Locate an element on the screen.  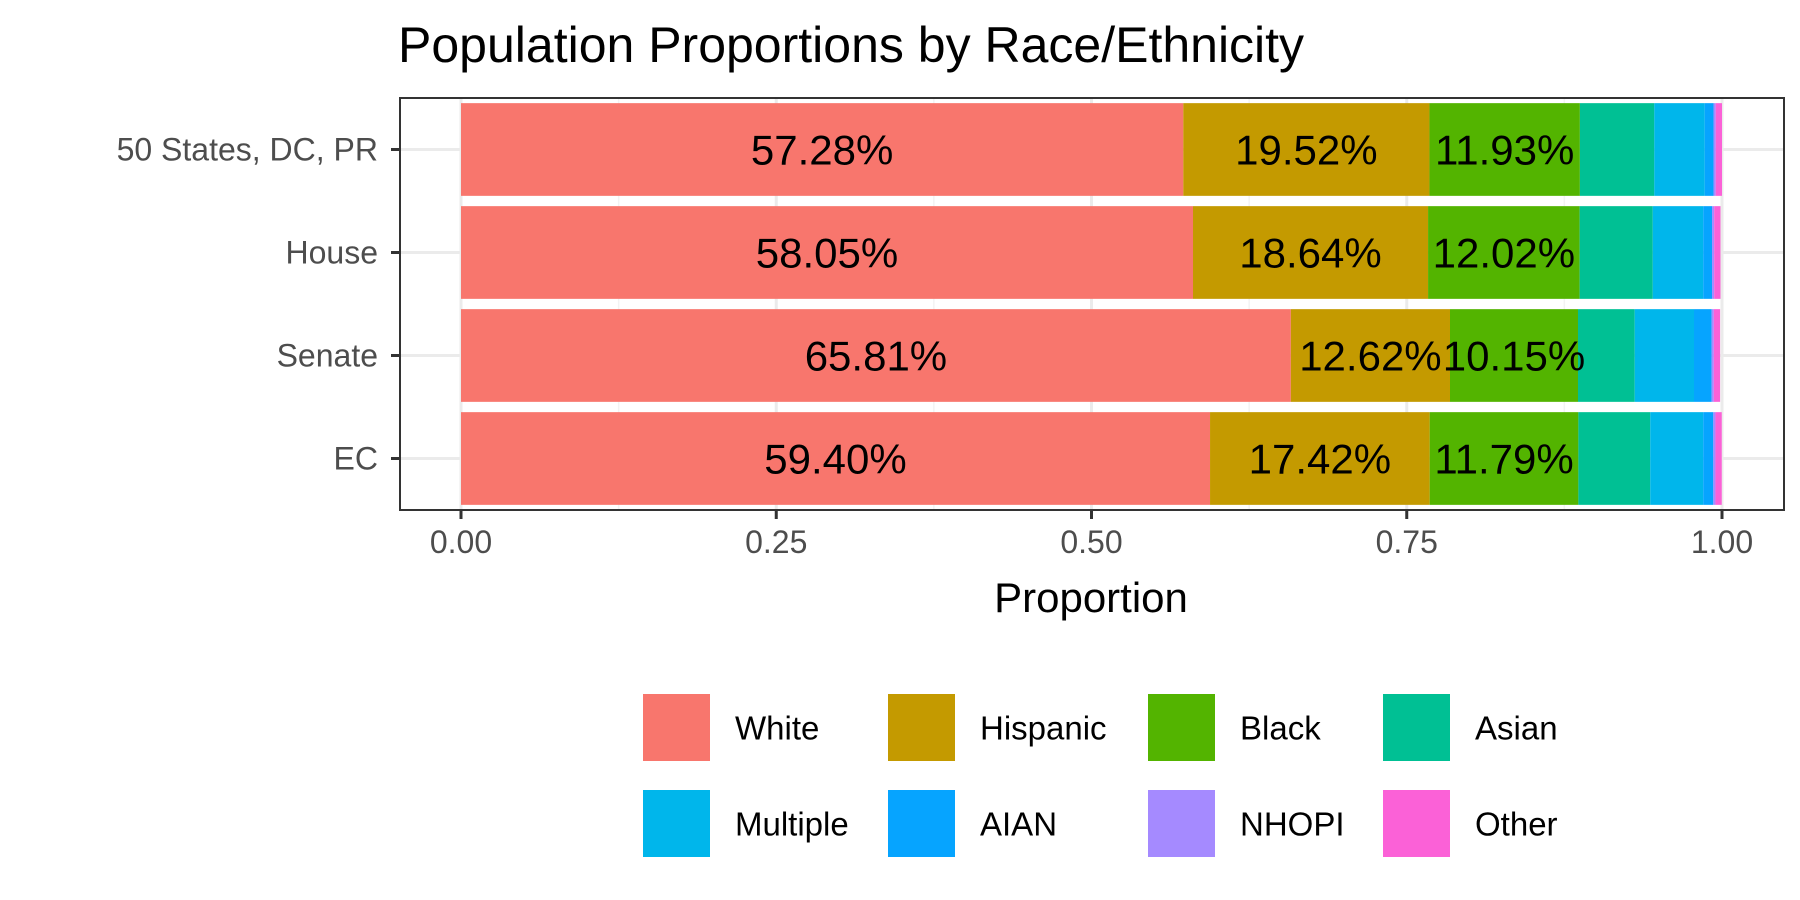
bar-other-ec is located at coordinates (1718, 458).